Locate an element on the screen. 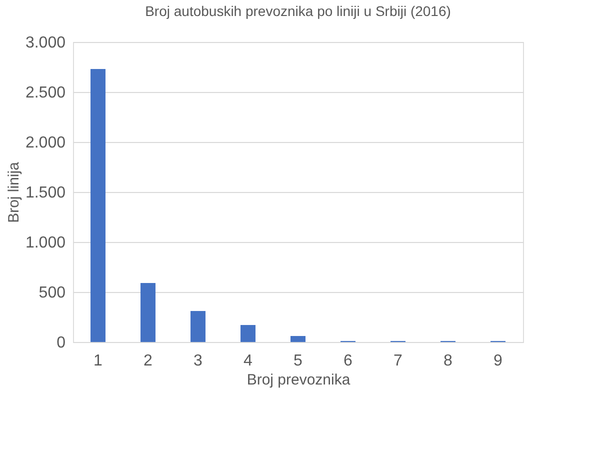  y-tick-label: 2.000 is located at coordinates (45, 143).